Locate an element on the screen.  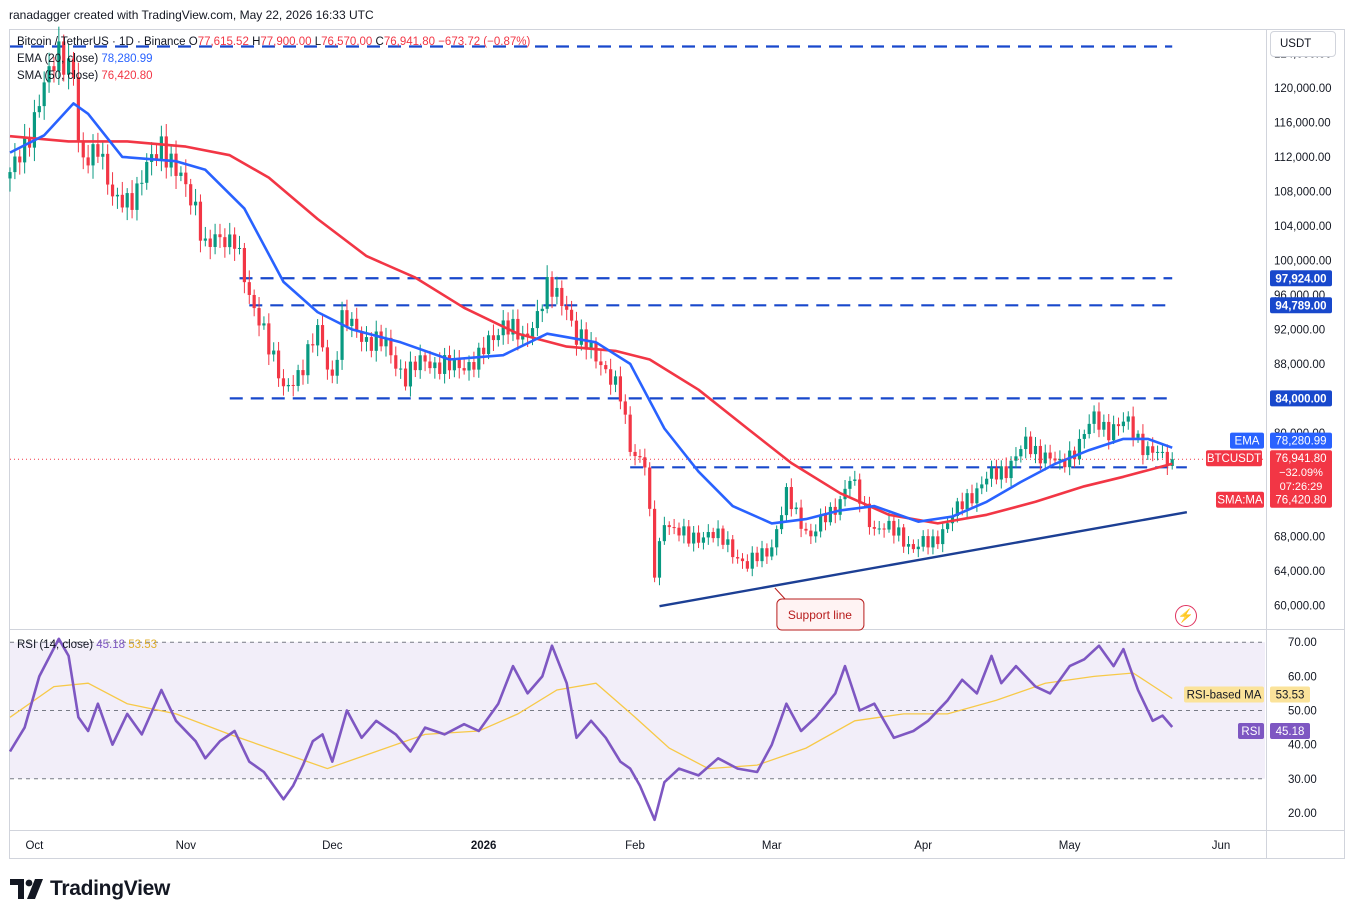
time-tick-label: May is located at coordinates (1070, 846).